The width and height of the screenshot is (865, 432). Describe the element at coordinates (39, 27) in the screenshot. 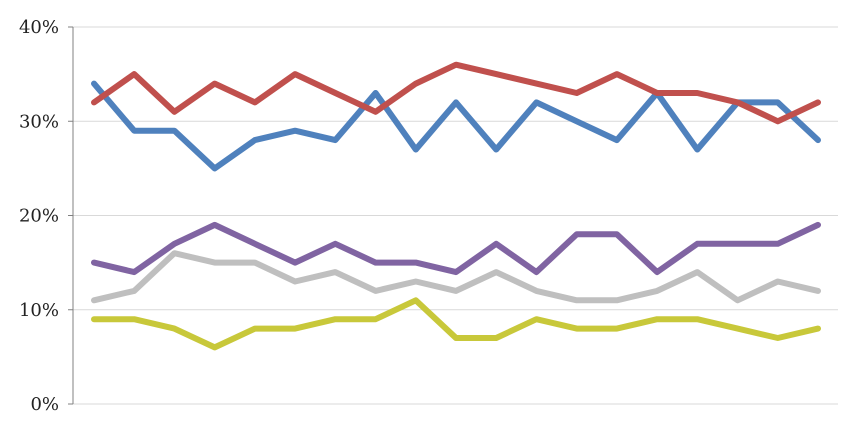

I see `y-tick-label: 40%` at that location.